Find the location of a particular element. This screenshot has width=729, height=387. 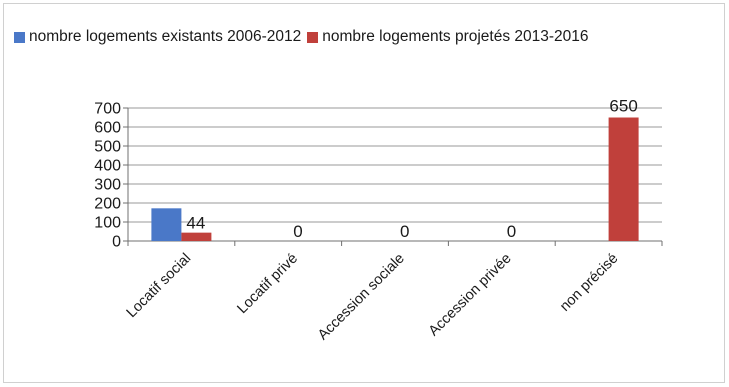

legend-item-projetes: nombre logements projetés 2013-2016 is located at coordinates (448, 37).